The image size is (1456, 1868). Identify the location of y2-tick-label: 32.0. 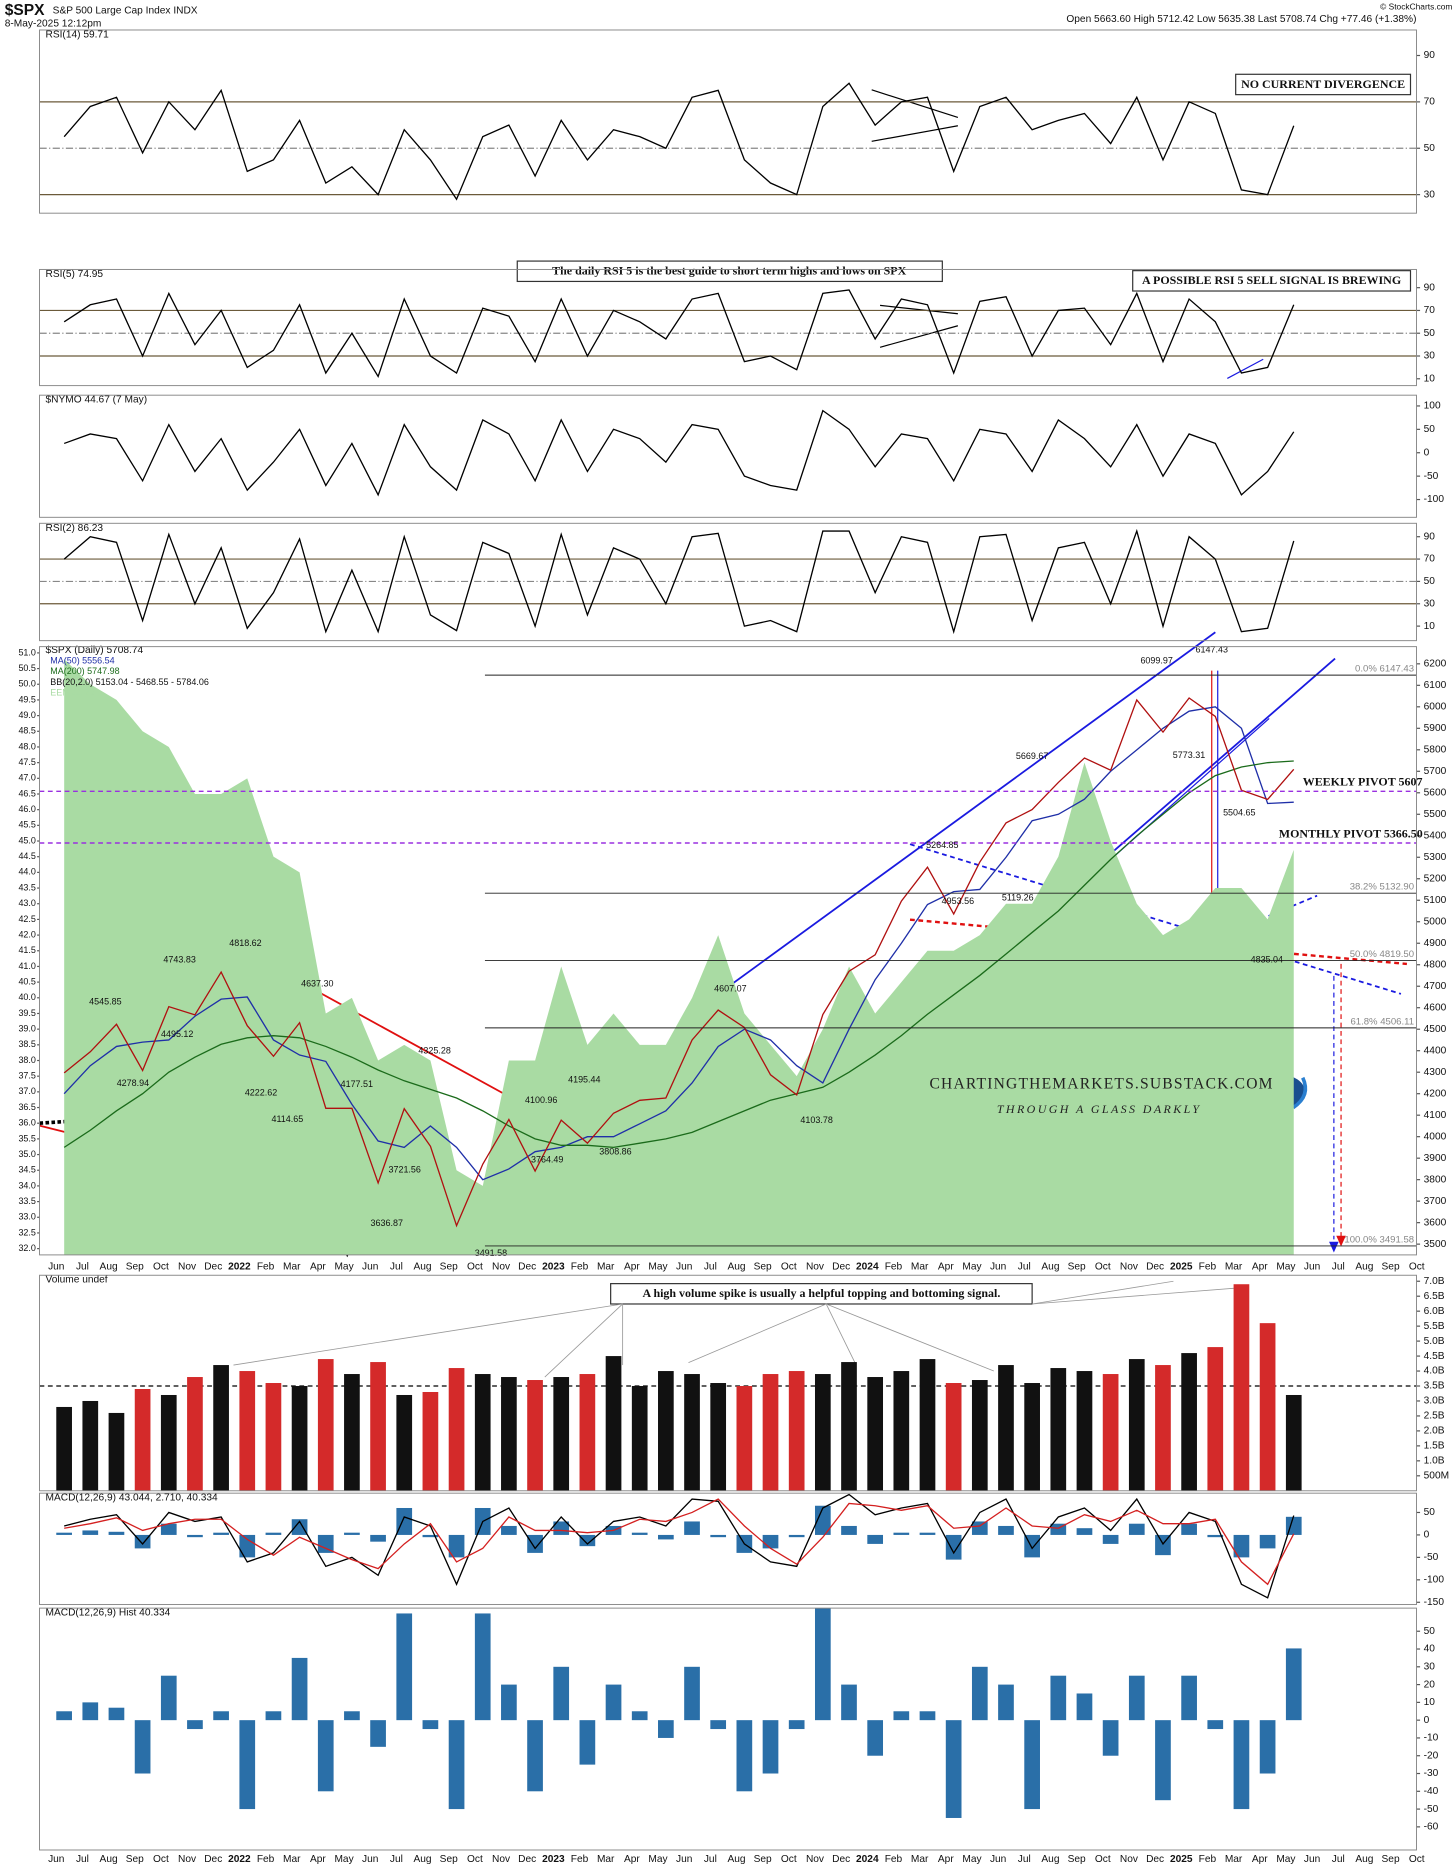
(26, 1248).